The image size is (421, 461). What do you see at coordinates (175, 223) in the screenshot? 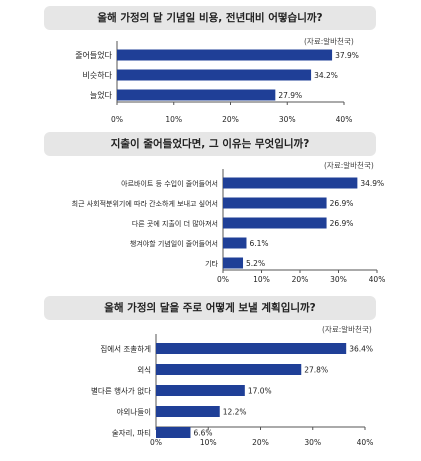
I see `category-label: 다른 곳에 지출이 더 많아져서` at bounding box center [175, 223].